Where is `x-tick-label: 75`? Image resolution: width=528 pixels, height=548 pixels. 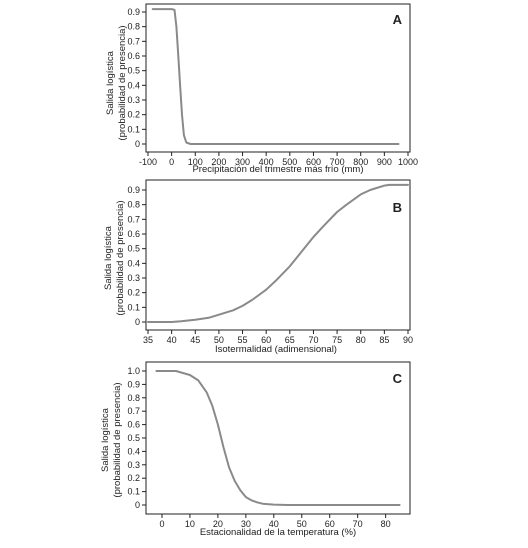 x-tick-label: 75 is located at coordinates (337, 340).